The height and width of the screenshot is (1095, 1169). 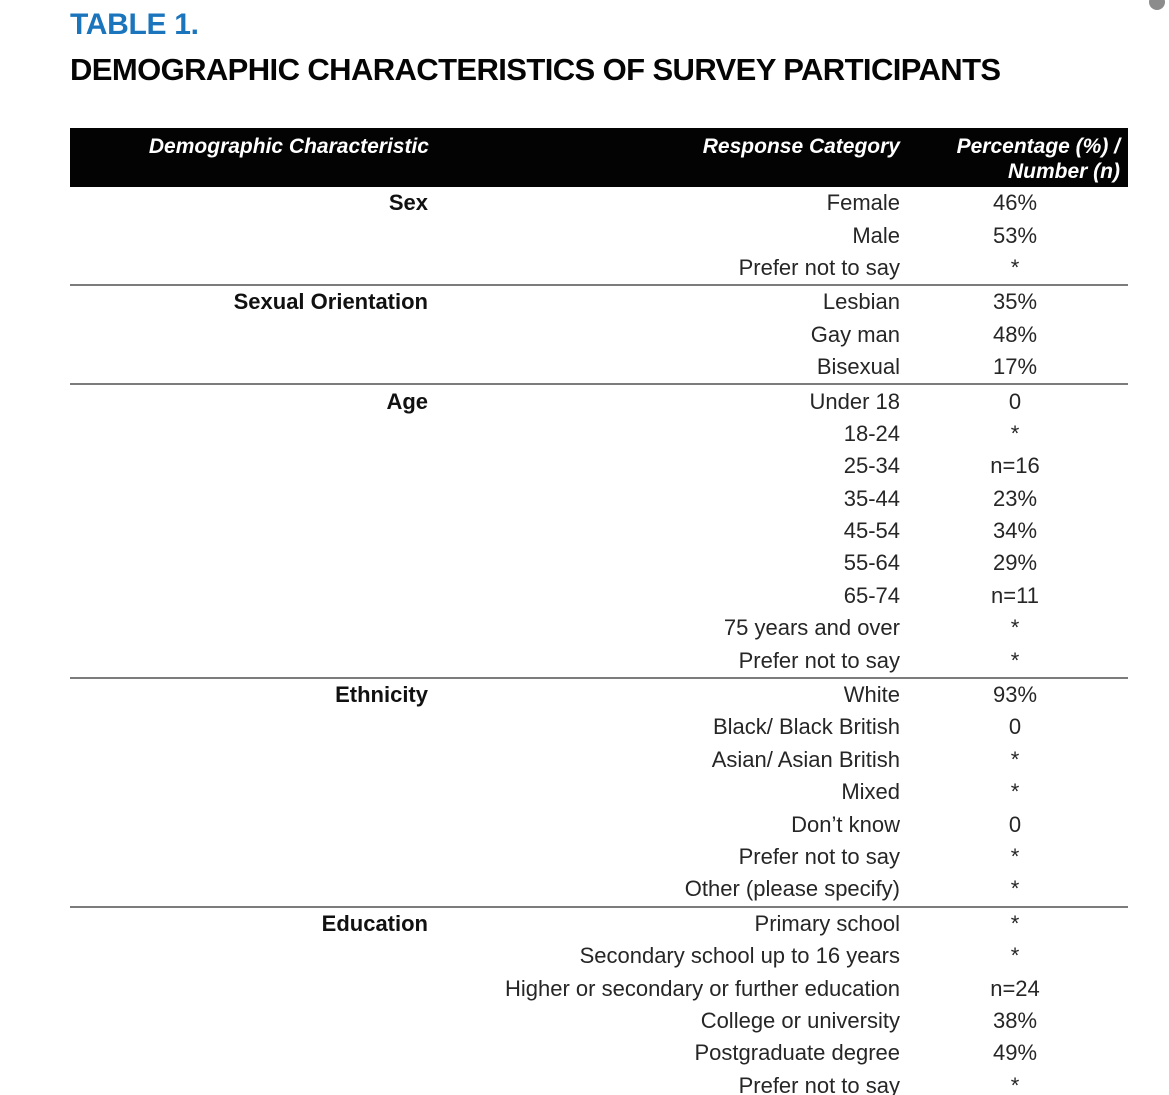 I want to click on response-category-cell: Black/ Black British, so click(x=806, y=727).